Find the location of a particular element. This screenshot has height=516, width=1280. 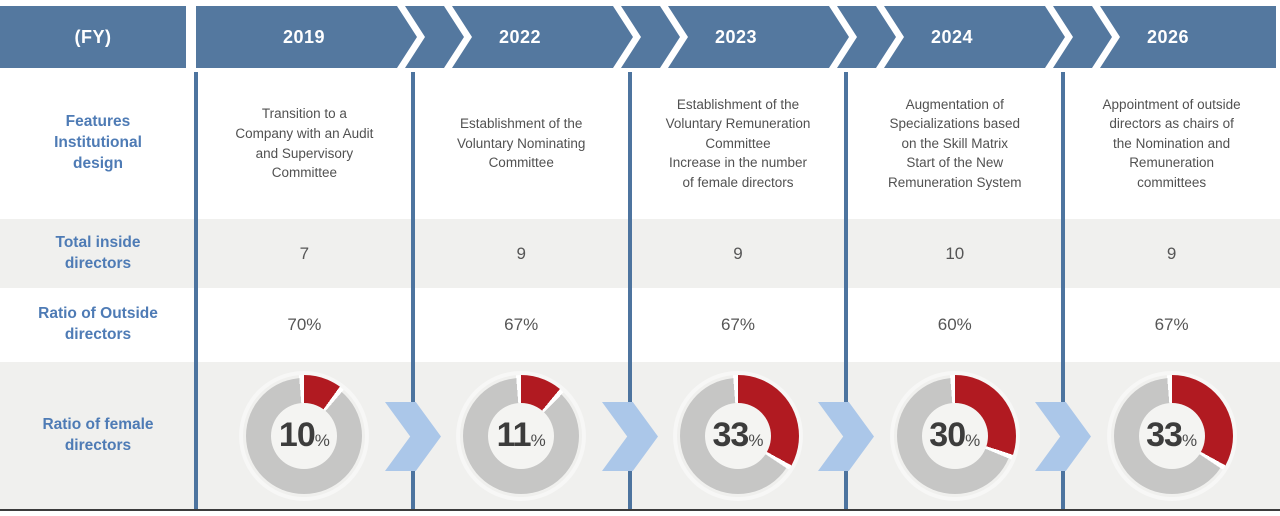

donut-value: 30 is located at coordinates (947, 435).